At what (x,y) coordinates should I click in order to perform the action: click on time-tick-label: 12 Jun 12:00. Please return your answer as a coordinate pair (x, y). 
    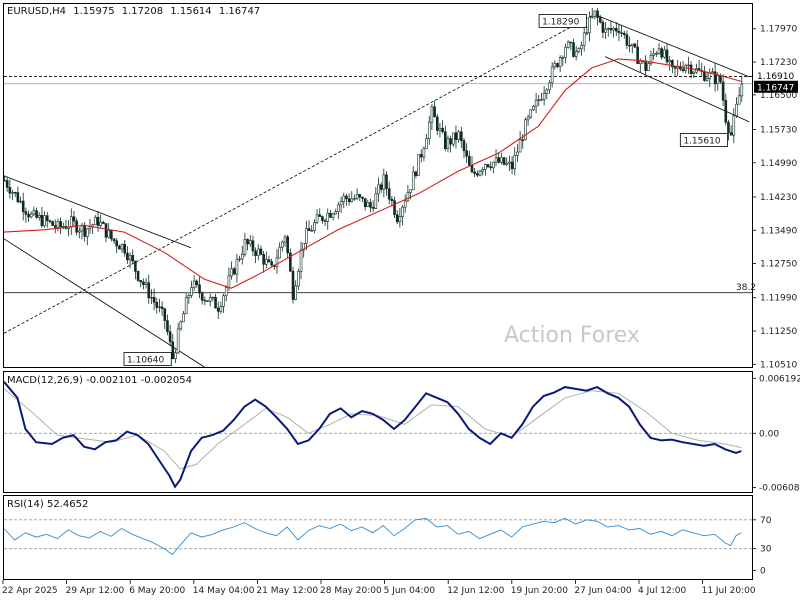
    Looking at the image, I should click on (475, 591).